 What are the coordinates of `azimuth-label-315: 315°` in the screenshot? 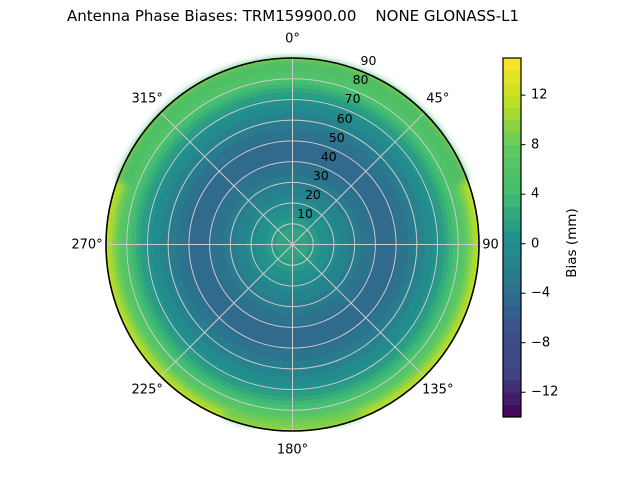 It's located at (147, 99).